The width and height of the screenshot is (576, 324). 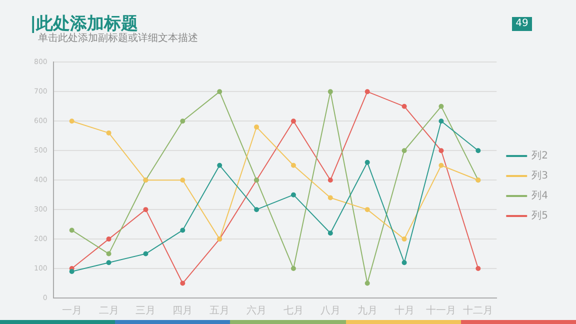 I want to click on x-tick-label: 八月, so click(x=330, y=311).